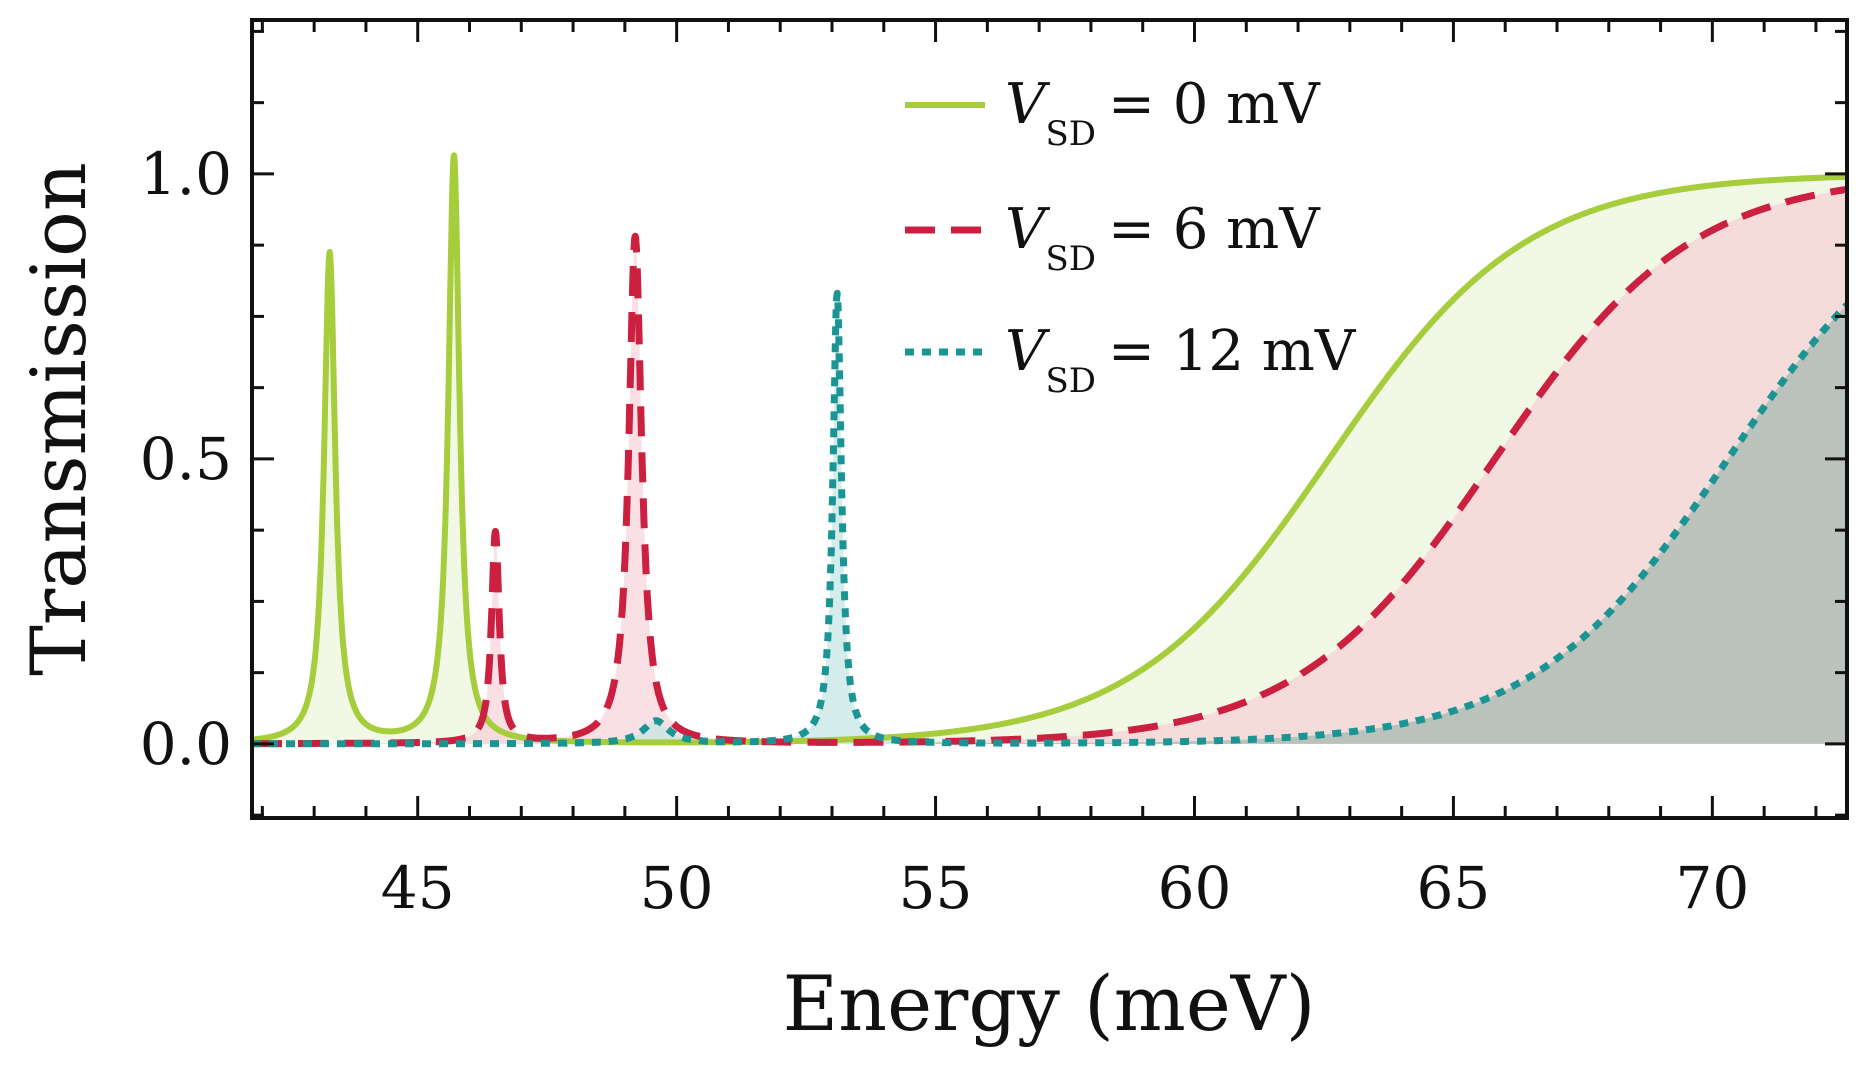  I want to click on legend: VSD = 0 mV VSD = 6 mV VSD = 12 mV, so click(1131, 236).